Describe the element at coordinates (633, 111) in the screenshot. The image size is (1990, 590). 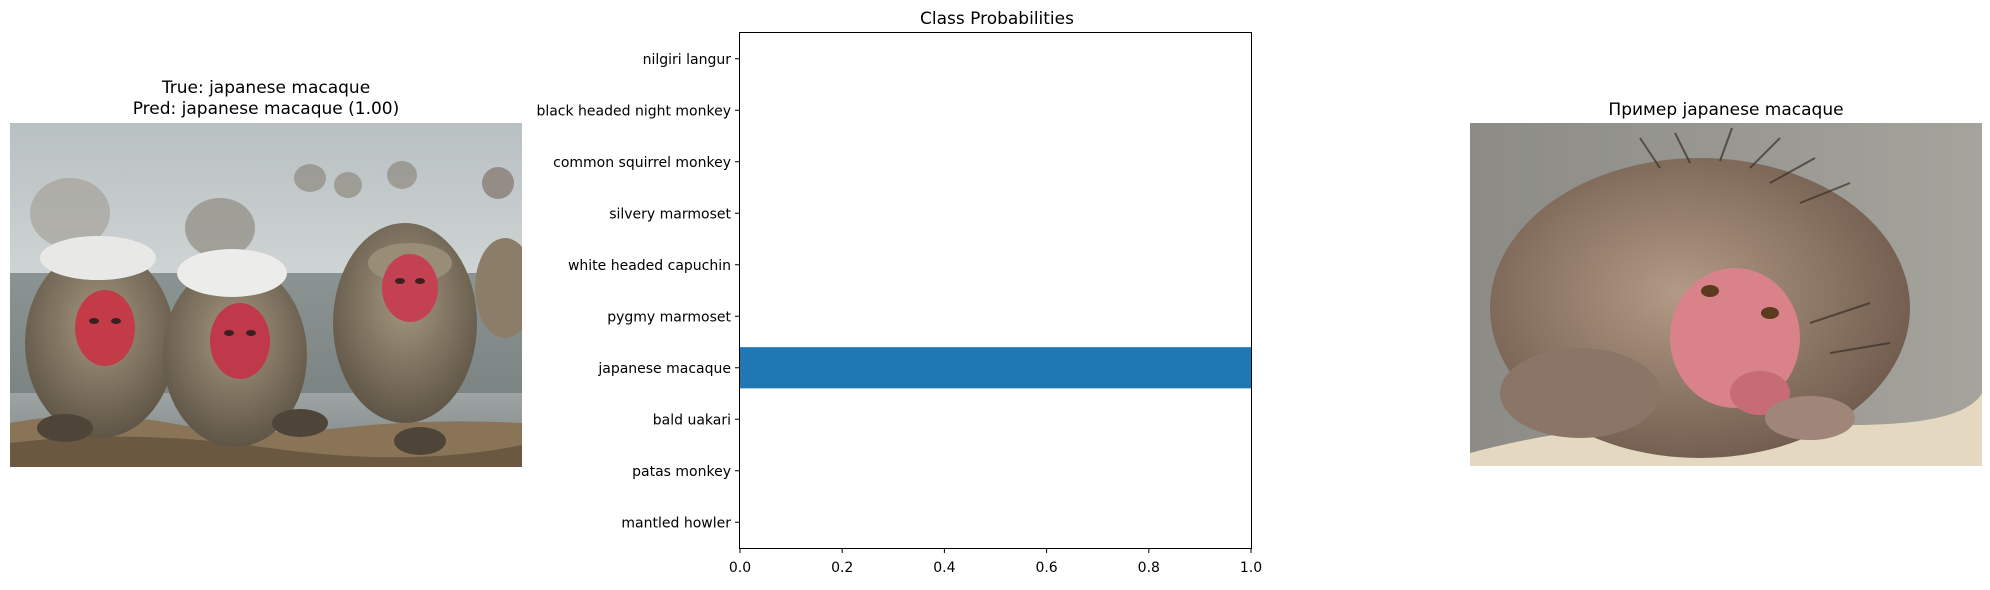
I see `y-tick-label: black headed night monkey` at that location.